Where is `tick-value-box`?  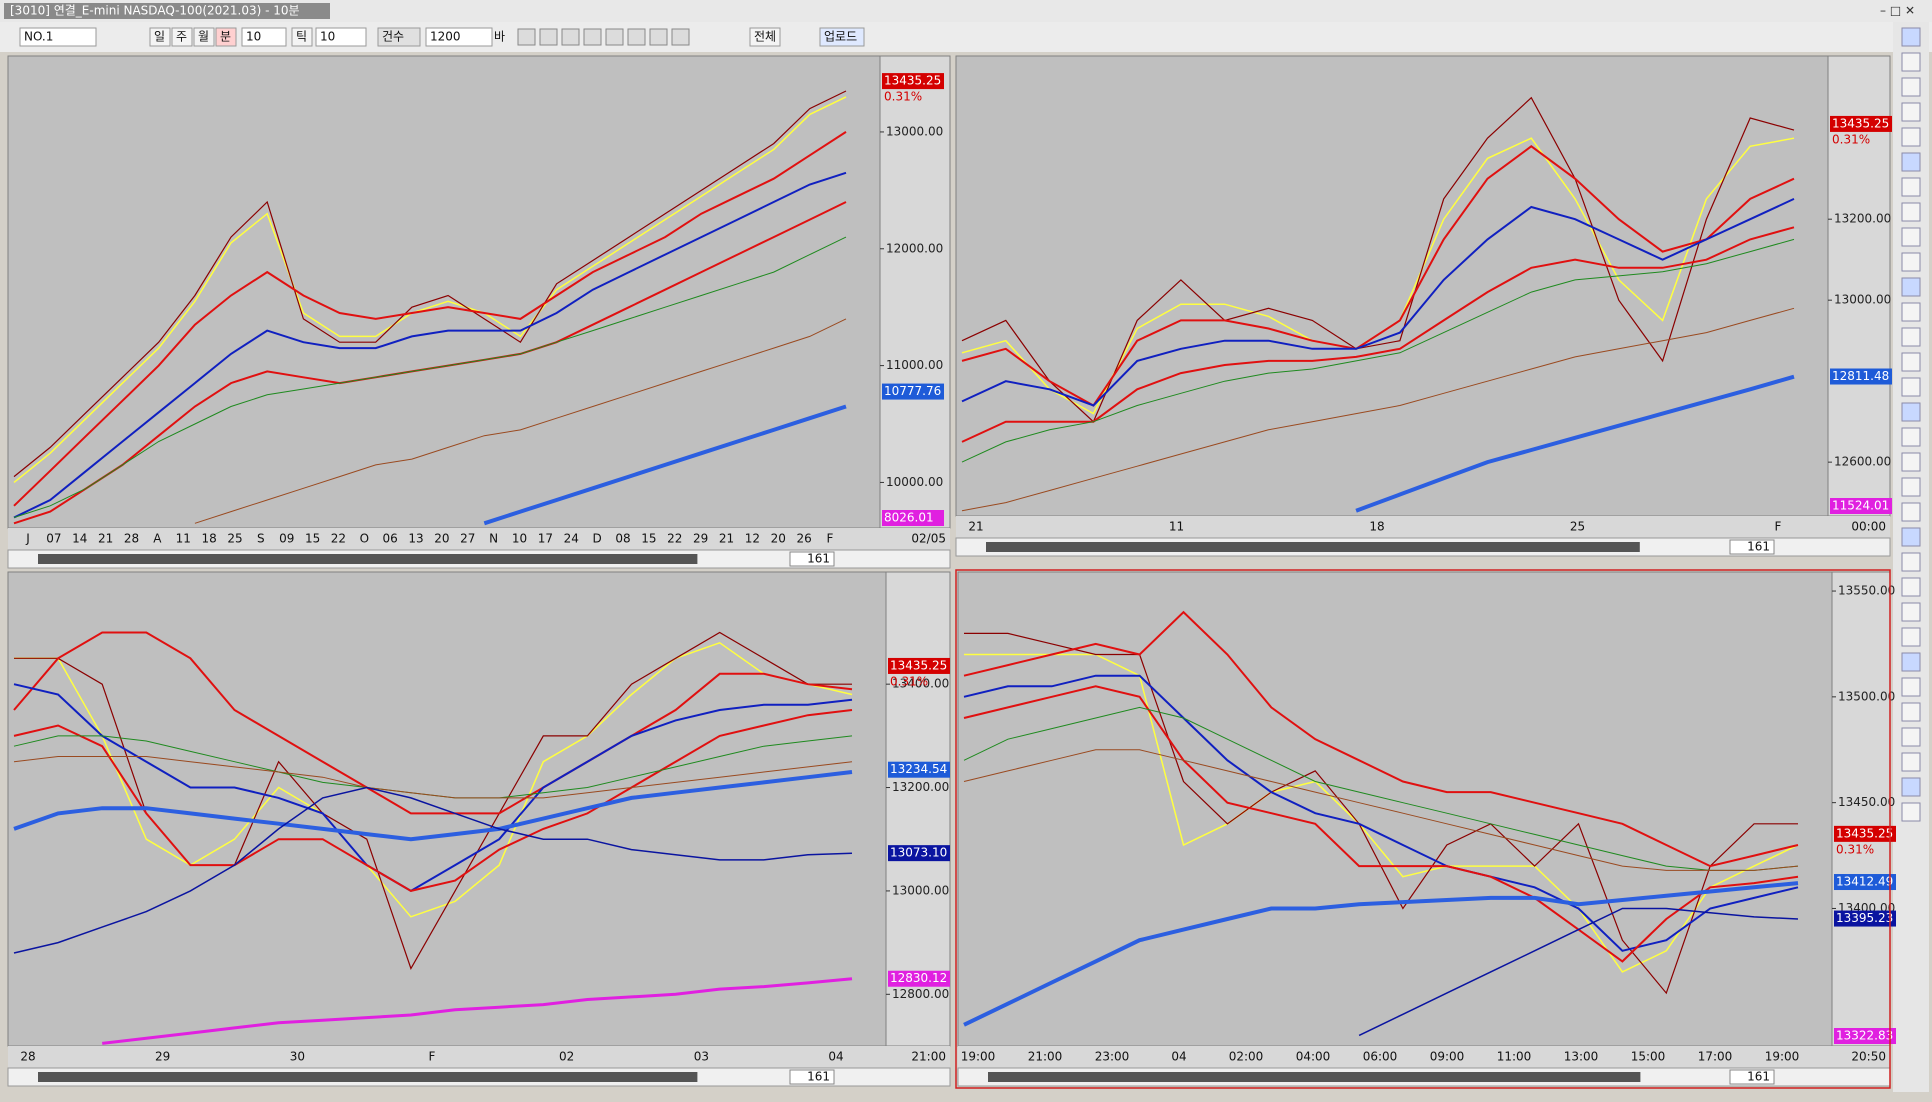
tick-value-box is located at coordinates (341, 37).